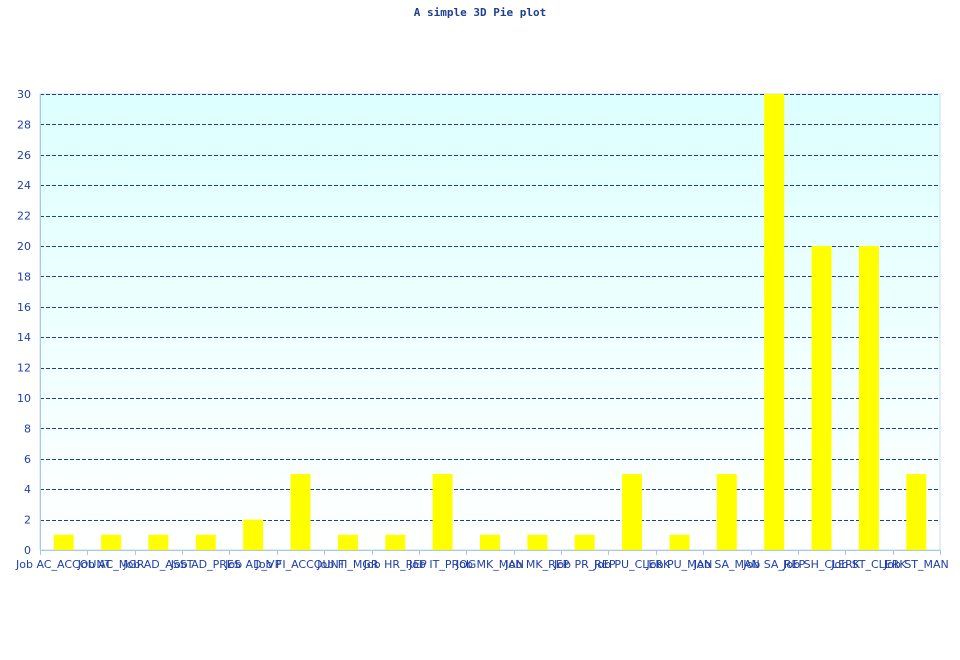 This screenshot has width=960, height=660. What do you see at coordinates (111, 564) in the screenshot?
I see `x-tick-label: Job AC_MGR` at bounding box center [111, 564].